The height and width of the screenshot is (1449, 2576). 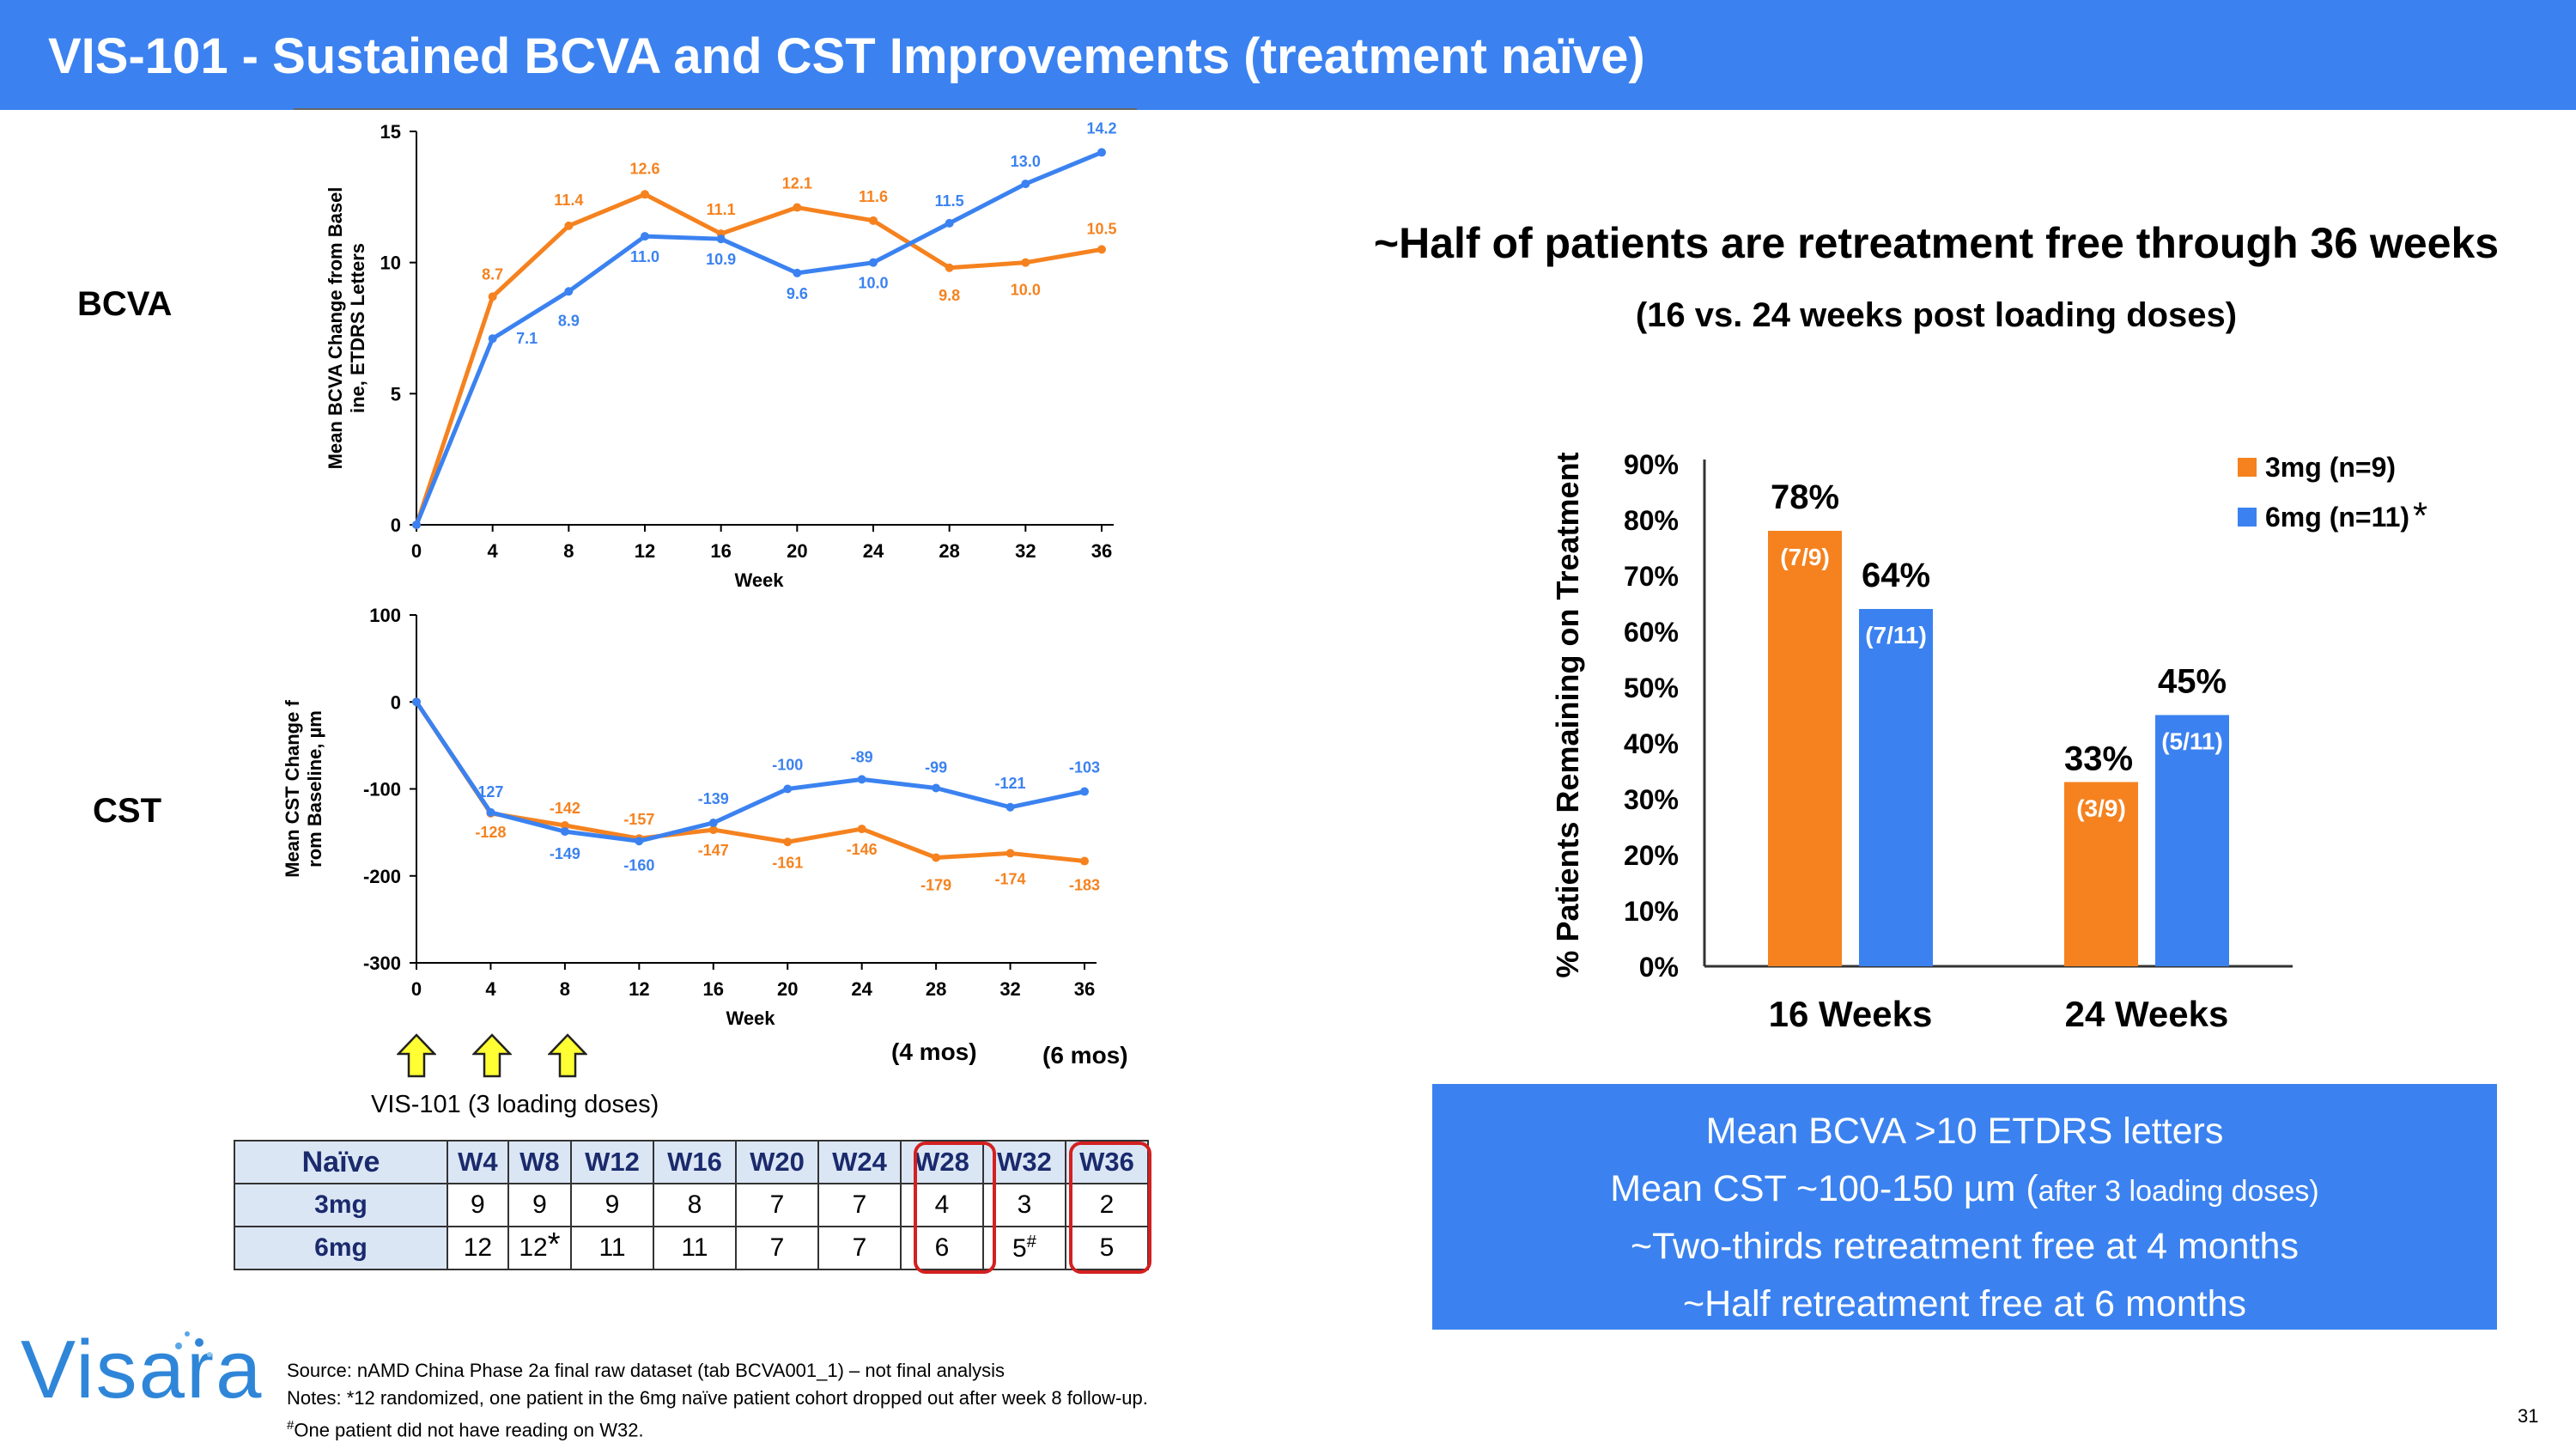 What do you see at coordinates (396, 394) in the screenshot?
I see `y-tick-label: 5` at bounding box center [396, 394].